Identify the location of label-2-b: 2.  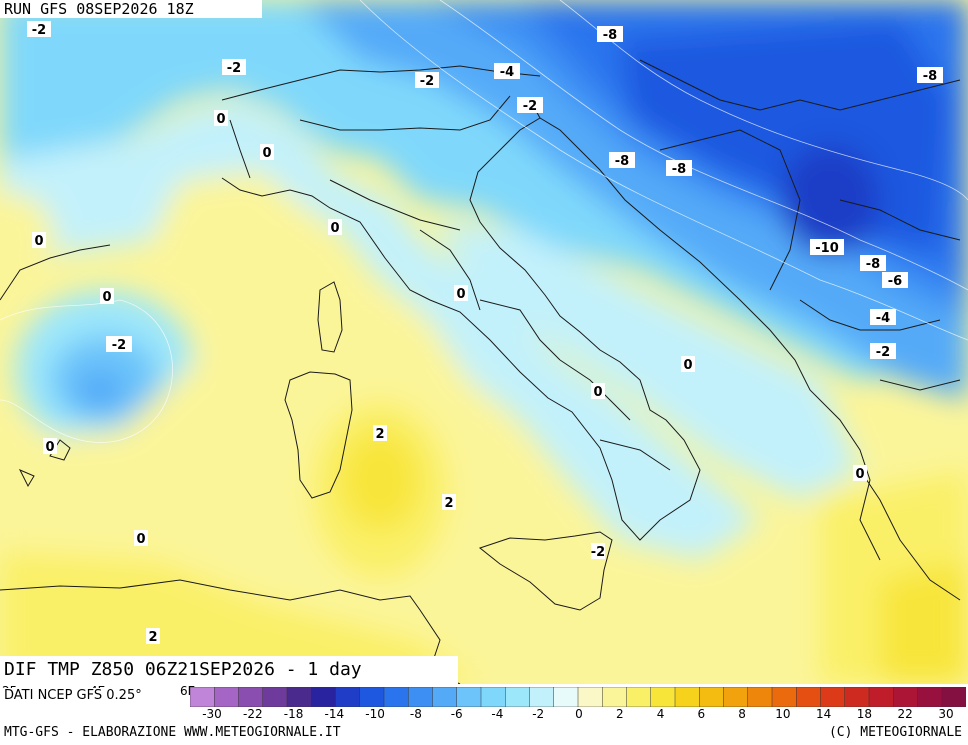
(449, 502).